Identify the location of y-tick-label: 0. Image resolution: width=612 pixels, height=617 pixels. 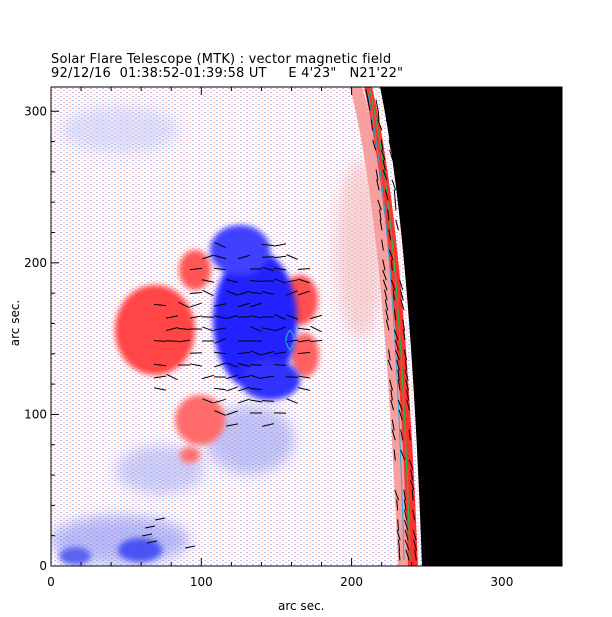
(43, 566).